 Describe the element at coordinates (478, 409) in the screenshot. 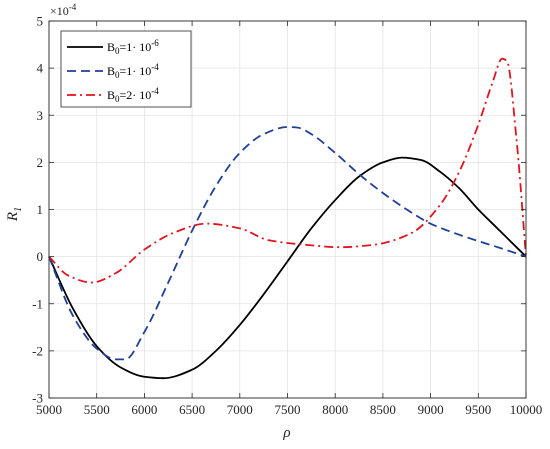

I see `x-tick-label: 9500` at that location.